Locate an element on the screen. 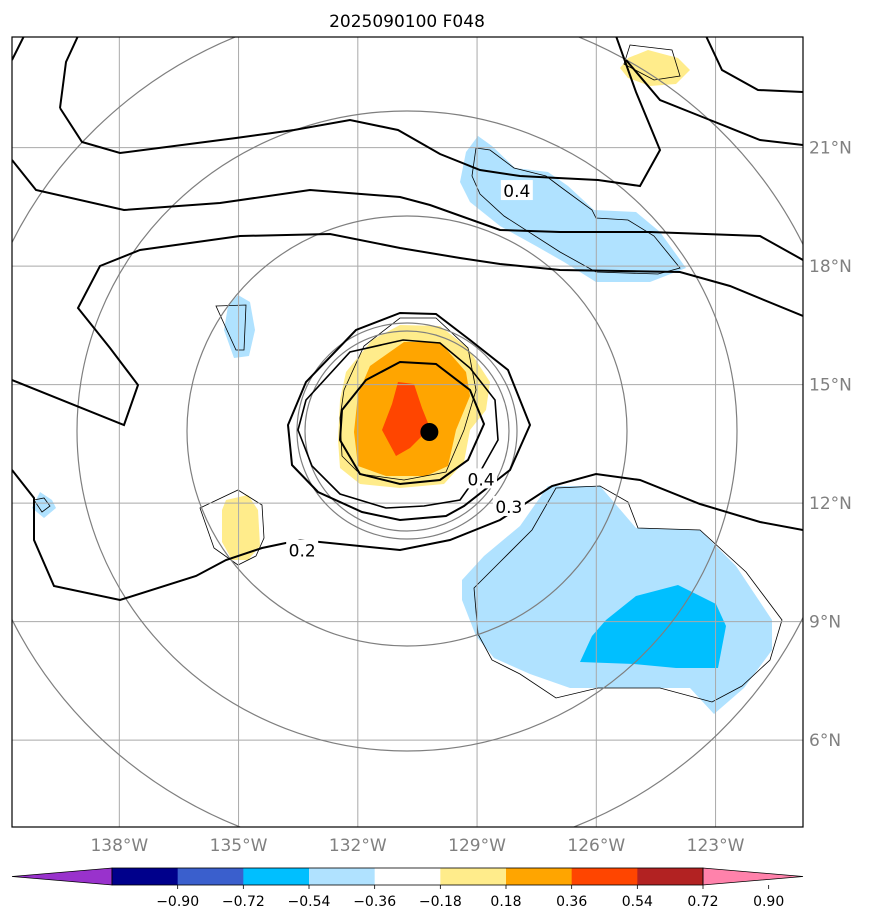 This screenshot has width=873, height=924. contour-label: 0.3 is located at coordinates (508, 508).